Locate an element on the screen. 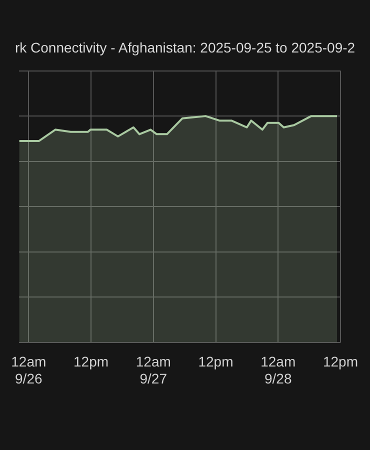 The width and height of the screenshot is (370, 450). x-tick-label: 12am 9/28 is located at coordinates (278, 370).